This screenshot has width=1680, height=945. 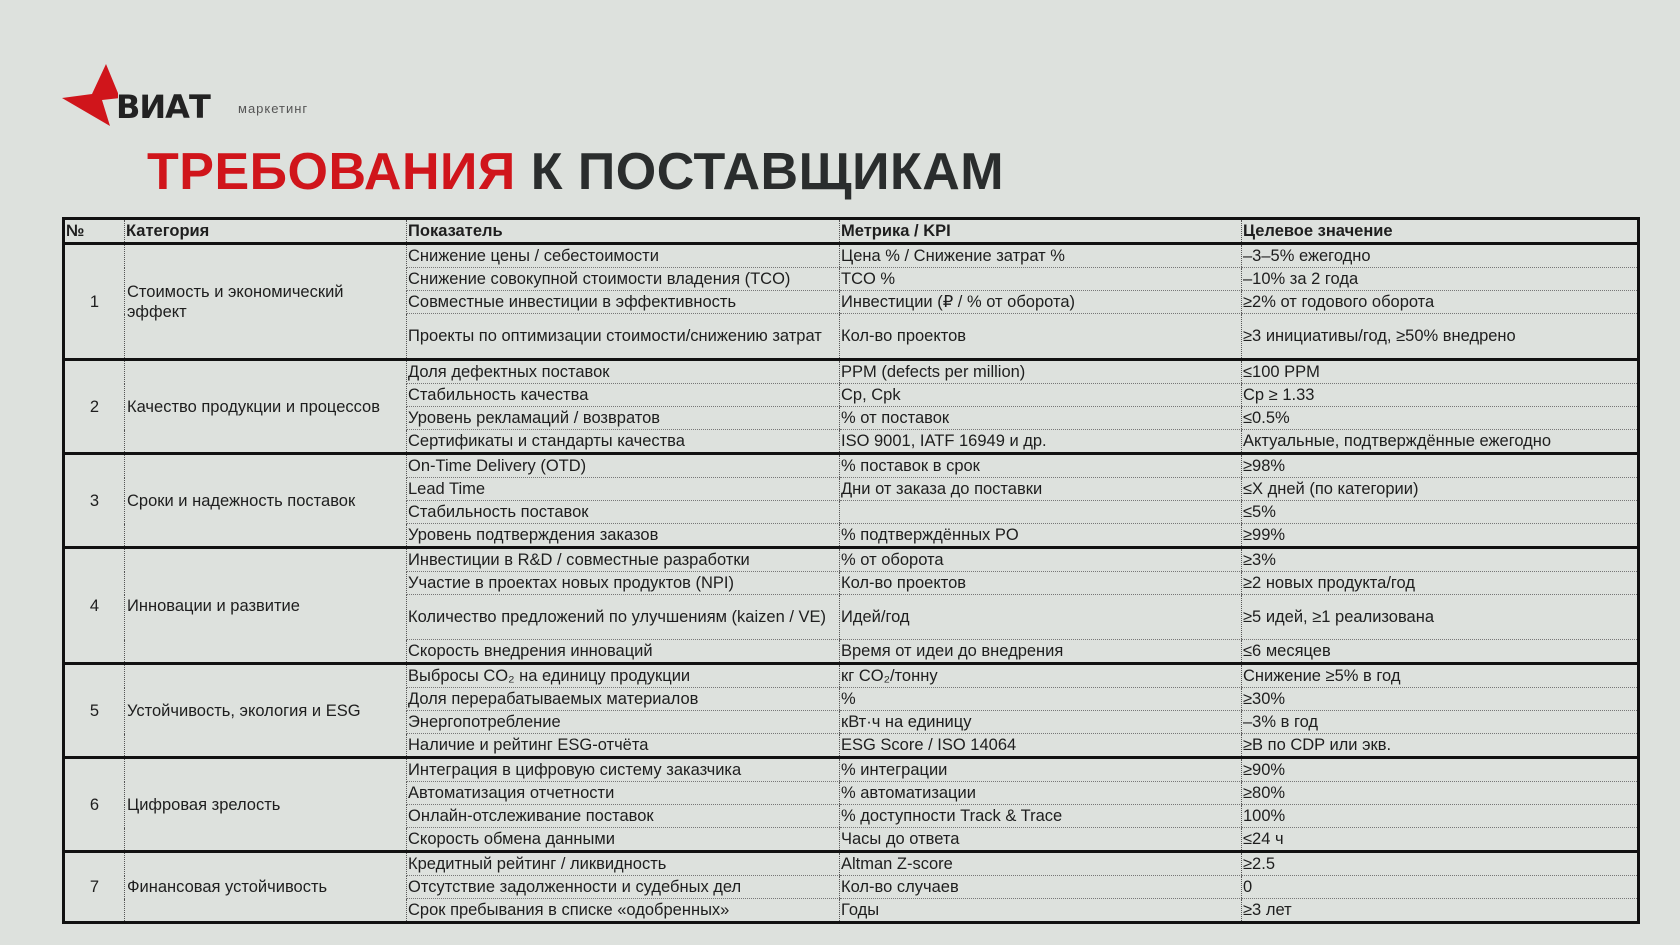 I want to click on table-row: Стабильность качества Cp, Cpk Cp ≥ 1.33, so click(x=851, y=395).